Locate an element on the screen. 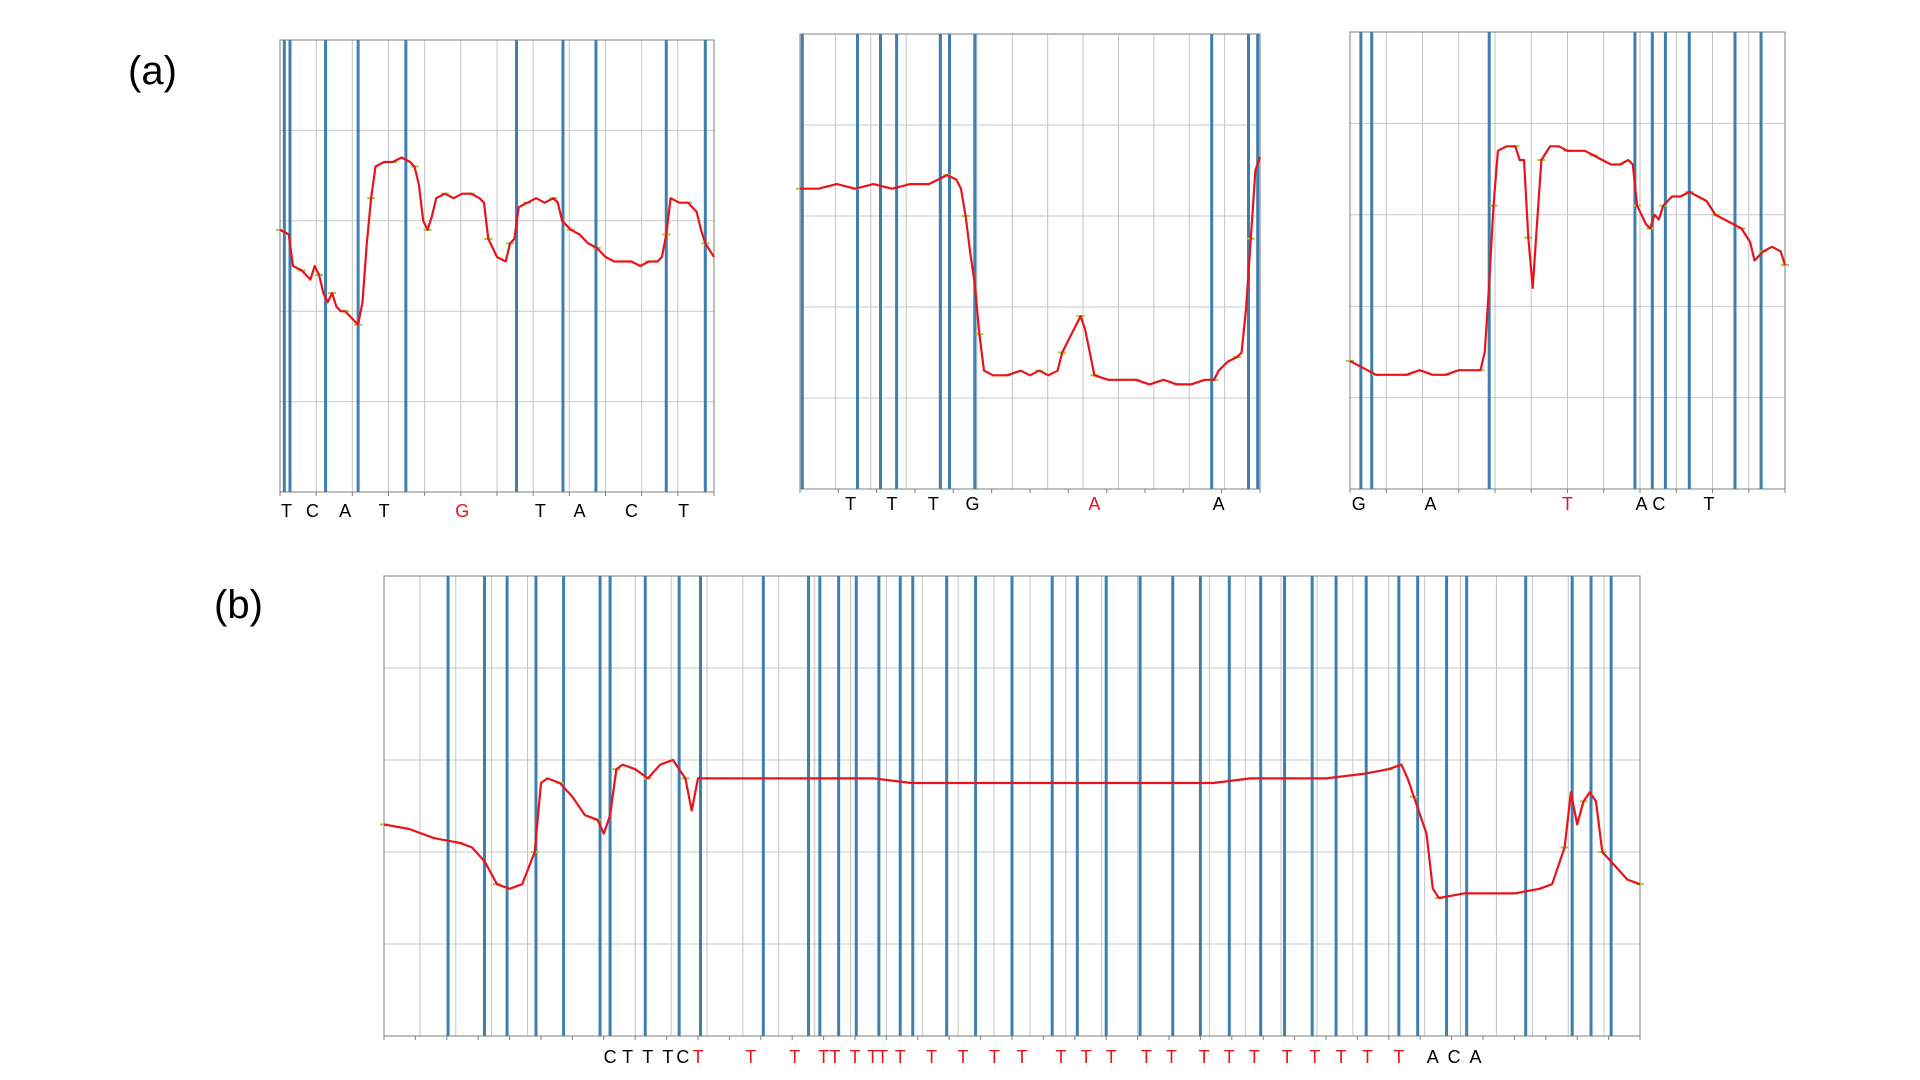  plot-frame is located at coordinates (1030, 261).